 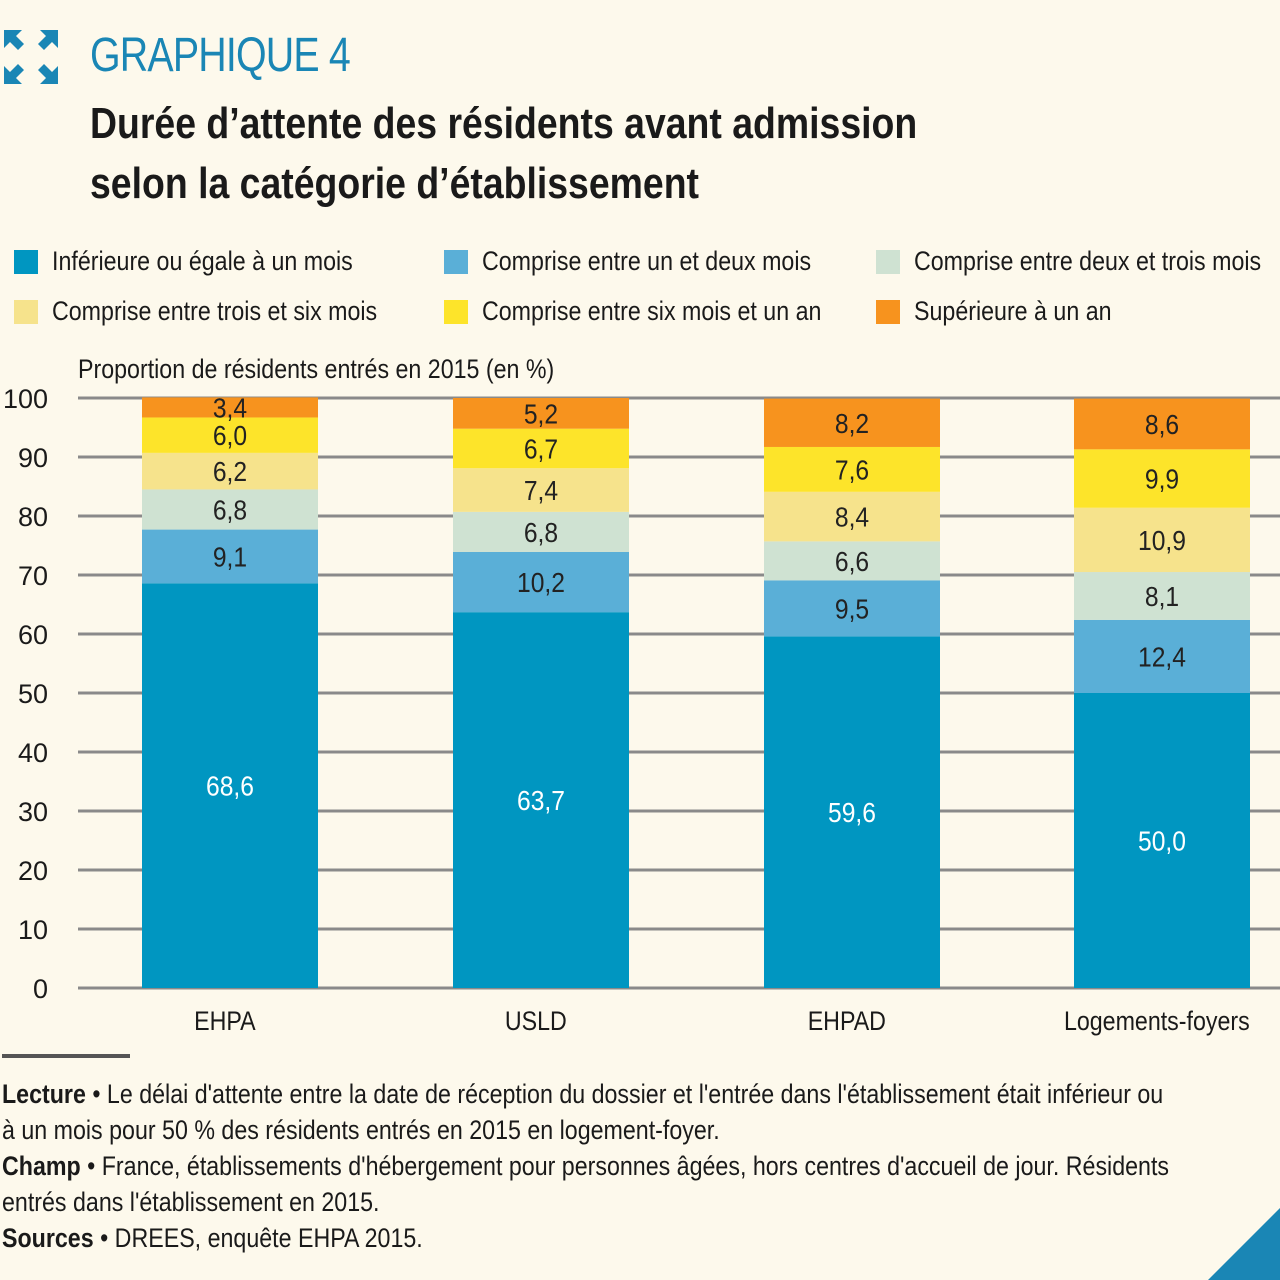 I want to click on data-label: 6,6, so click(x=852, y=561).